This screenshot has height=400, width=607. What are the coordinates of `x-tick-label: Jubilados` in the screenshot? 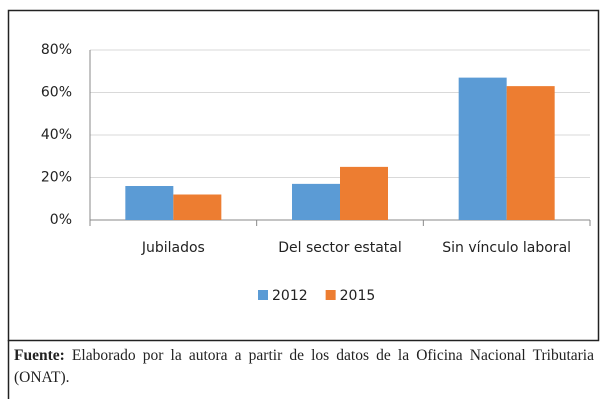 It's located at (173, 248).